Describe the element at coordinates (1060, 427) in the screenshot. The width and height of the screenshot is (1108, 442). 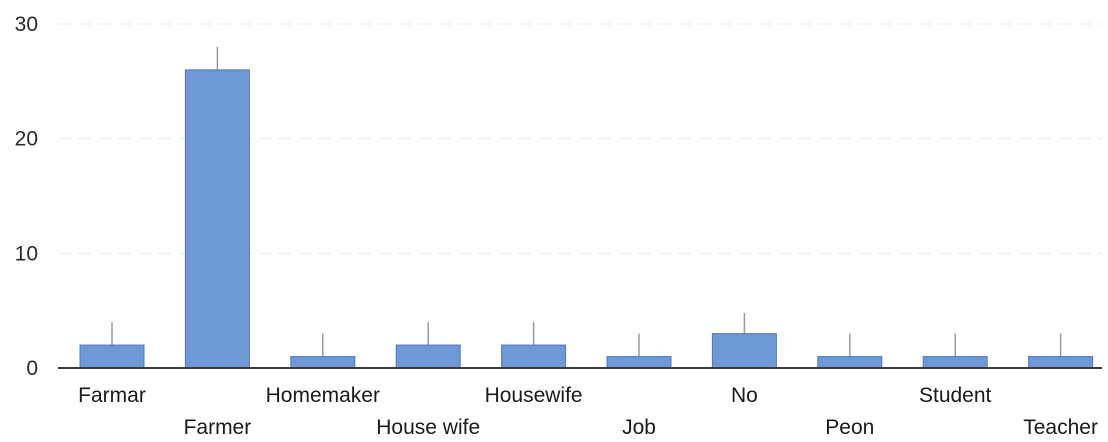
I see `x-tick-label: Teacher` at that location.